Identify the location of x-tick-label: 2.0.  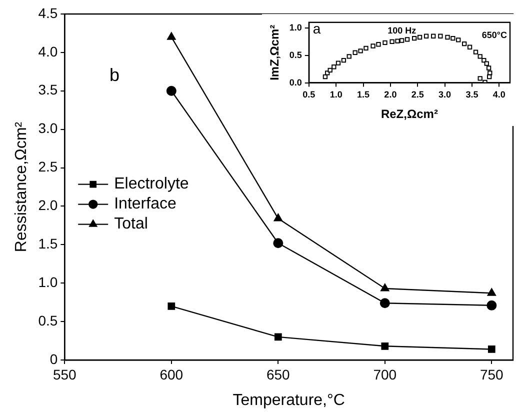
(390, 95).